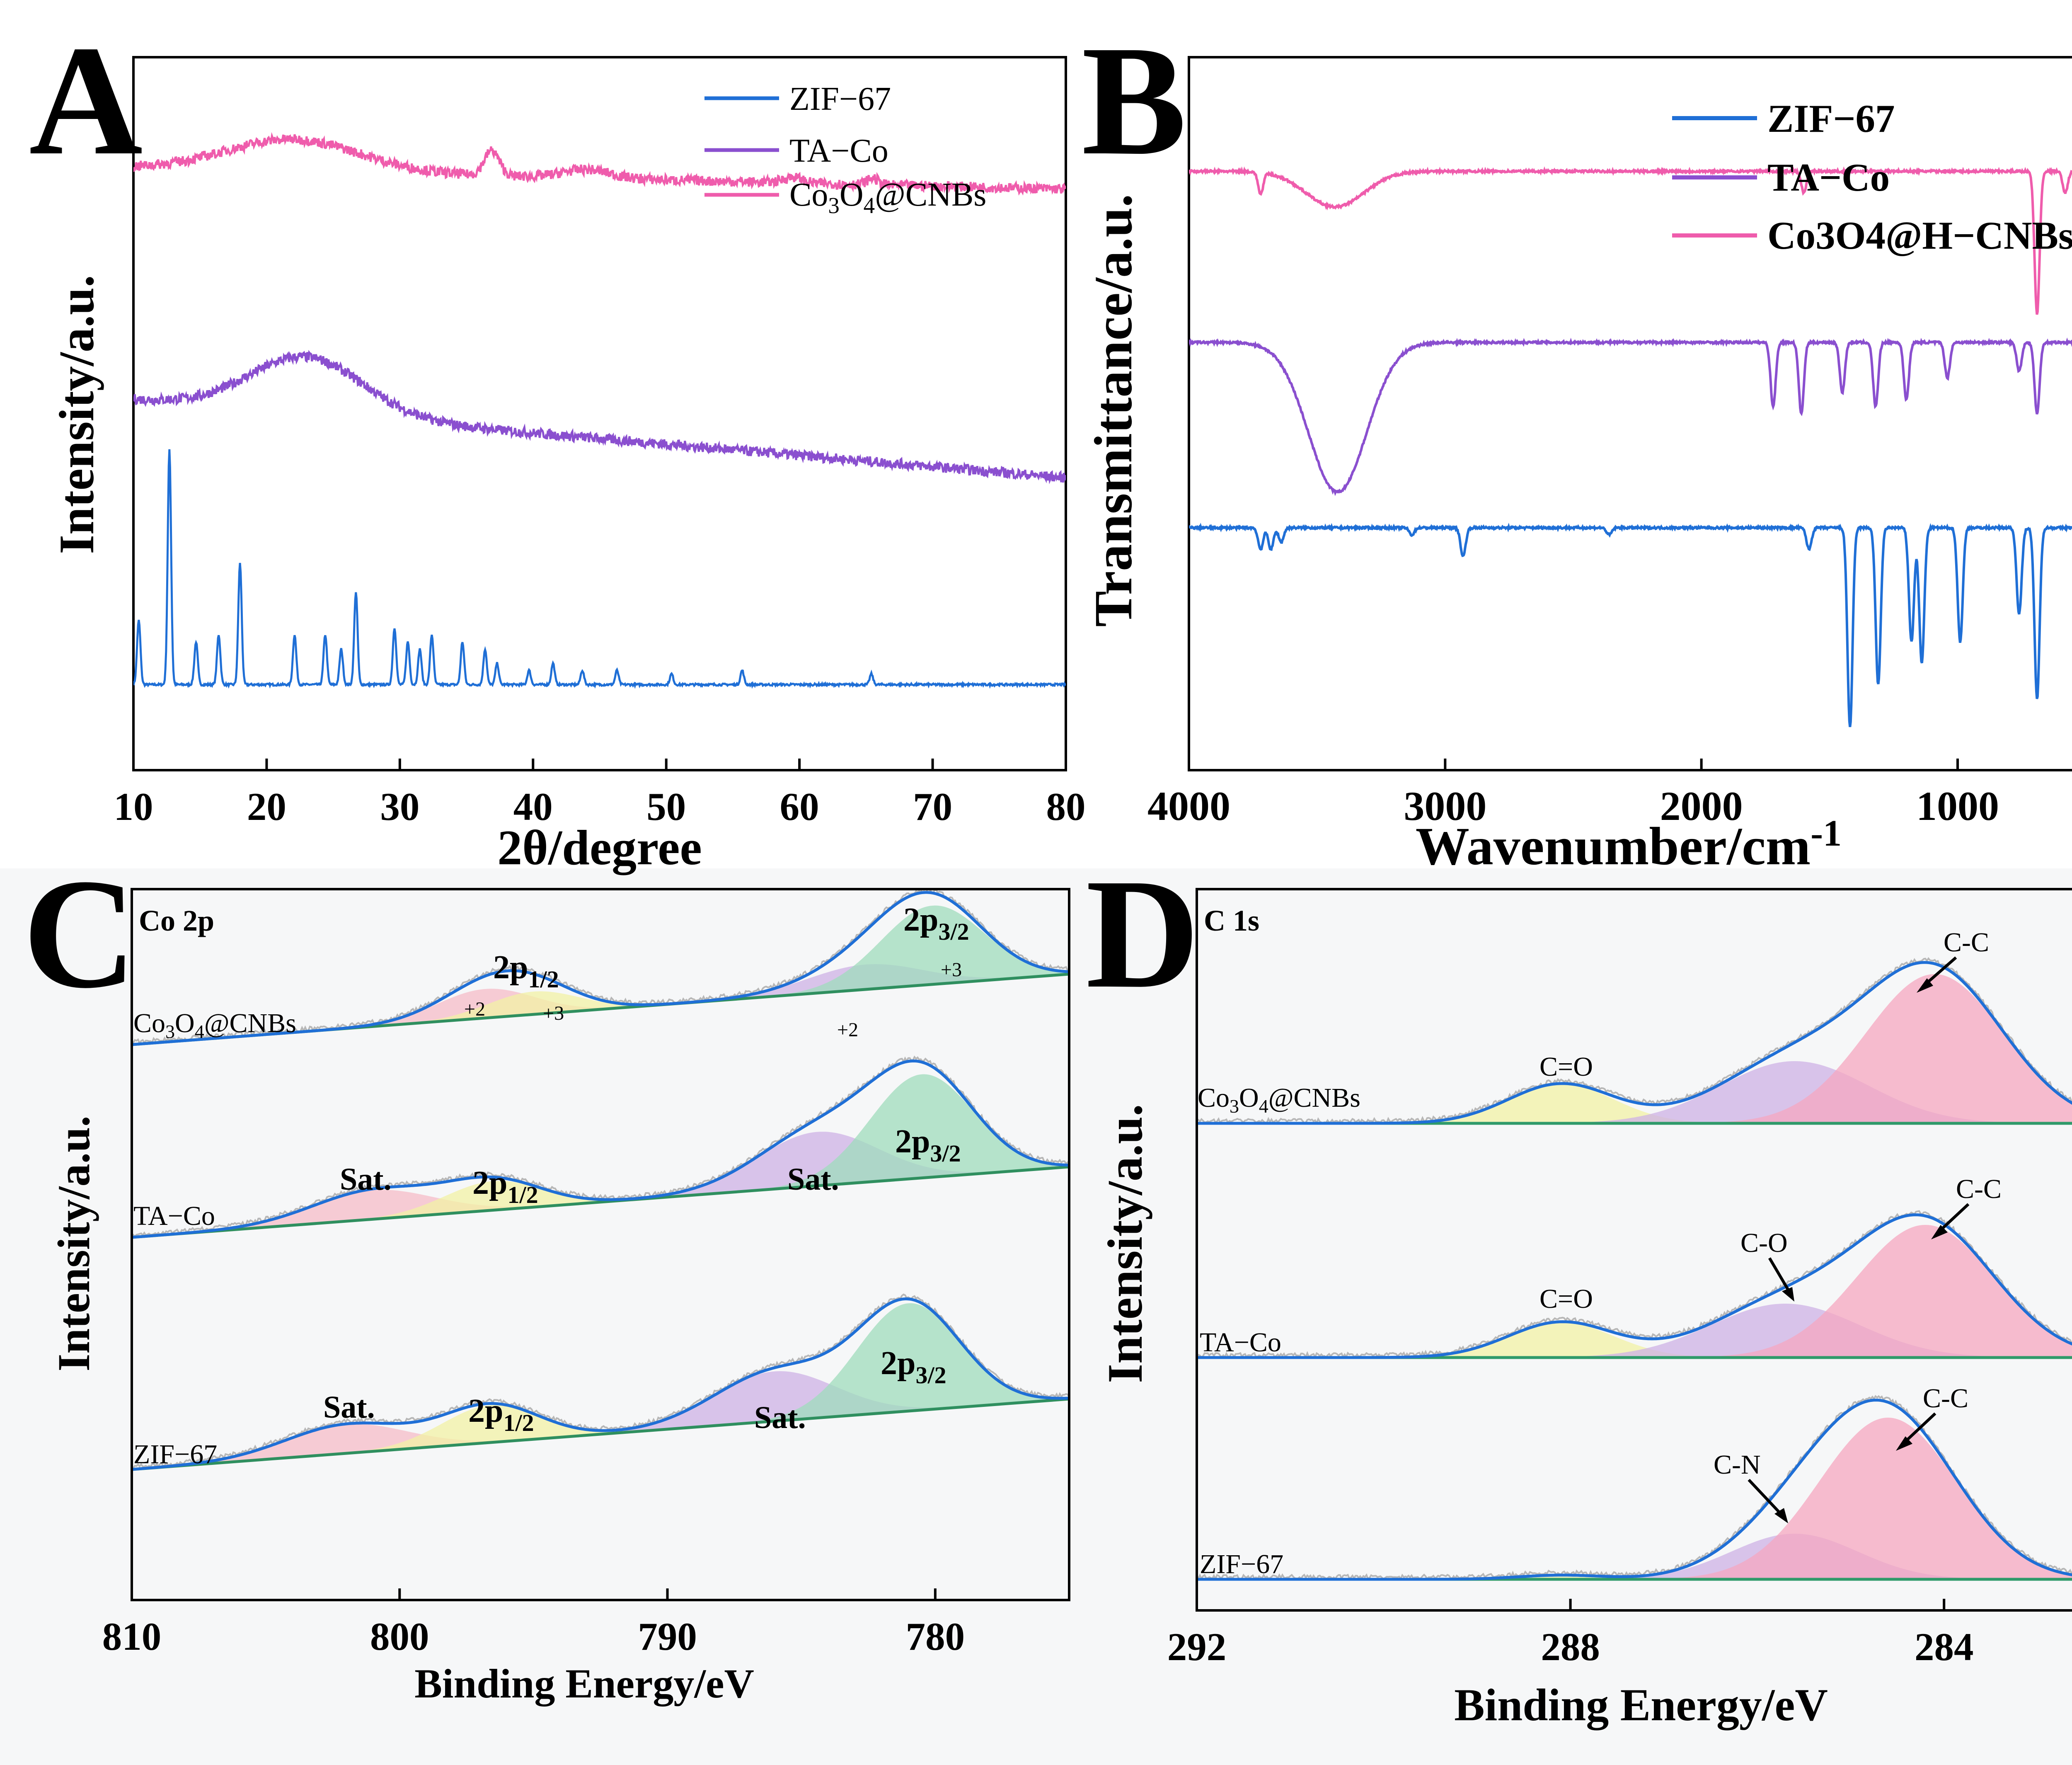 This screenshot has width=2072, height=1765. Describe the element at coordinates (780, 1417) in the screenshot. I see `panel-c-label-sat-zif-2: Sat.` at that location.